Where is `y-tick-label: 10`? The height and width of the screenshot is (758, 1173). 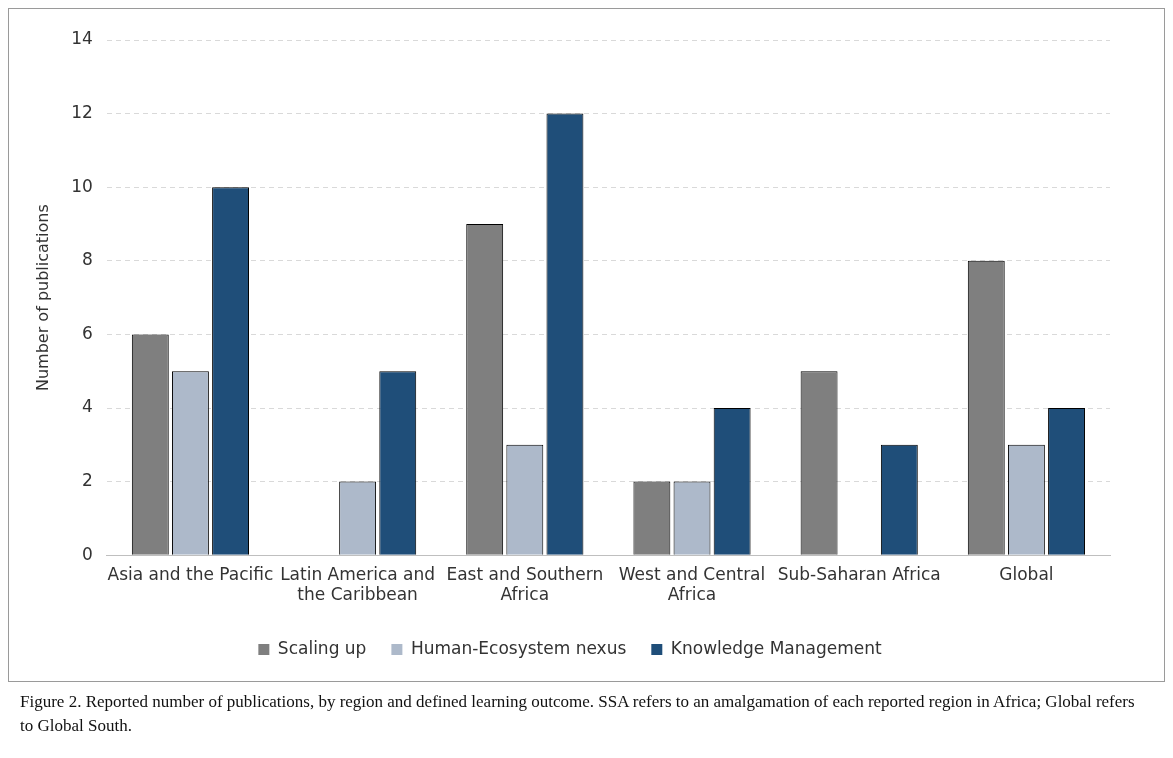
y-tick-label: 10 is located at coordinates (82, 185).